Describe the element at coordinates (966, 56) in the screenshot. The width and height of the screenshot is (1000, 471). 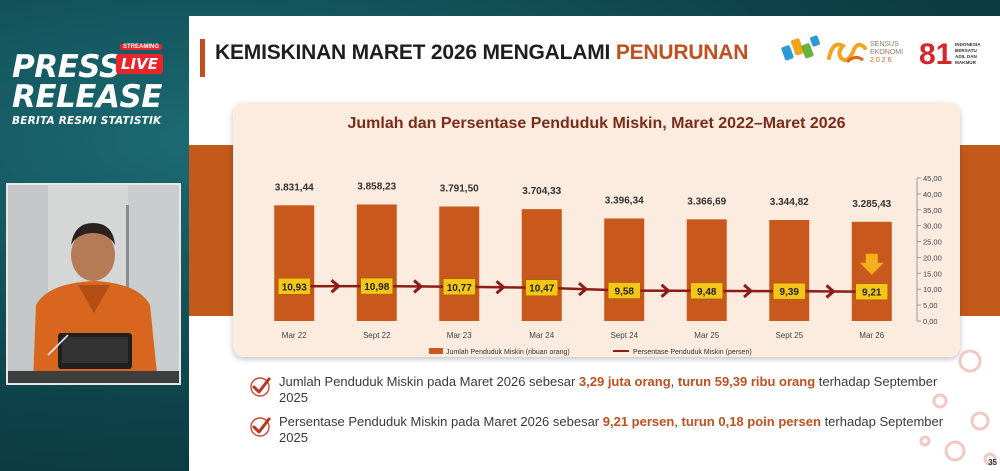
I see `ri-line3: ADIL DAN` at that location.